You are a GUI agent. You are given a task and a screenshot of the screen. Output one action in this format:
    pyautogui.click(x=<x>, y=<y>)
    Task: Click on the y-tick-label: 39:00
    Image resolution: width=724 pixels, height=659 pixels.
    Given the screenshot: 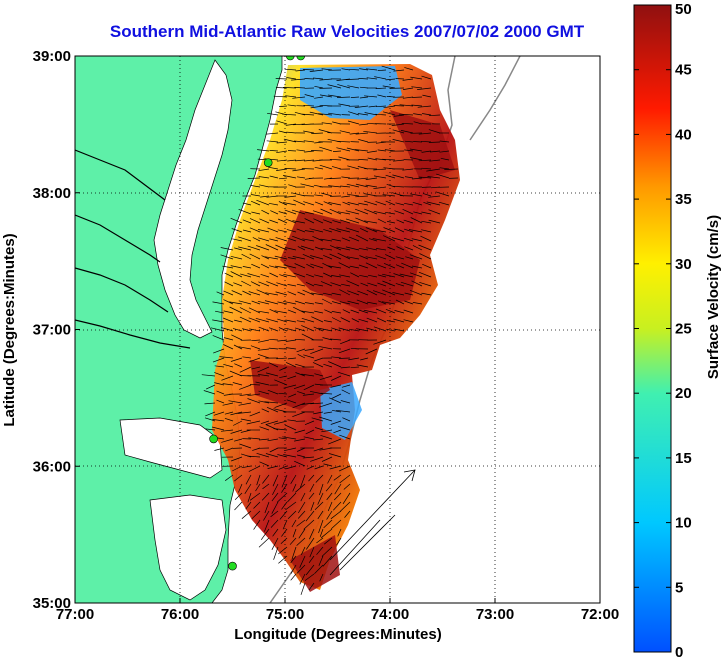 What is the action you would take?
    pyautogui.click(x=52, y=56)
    